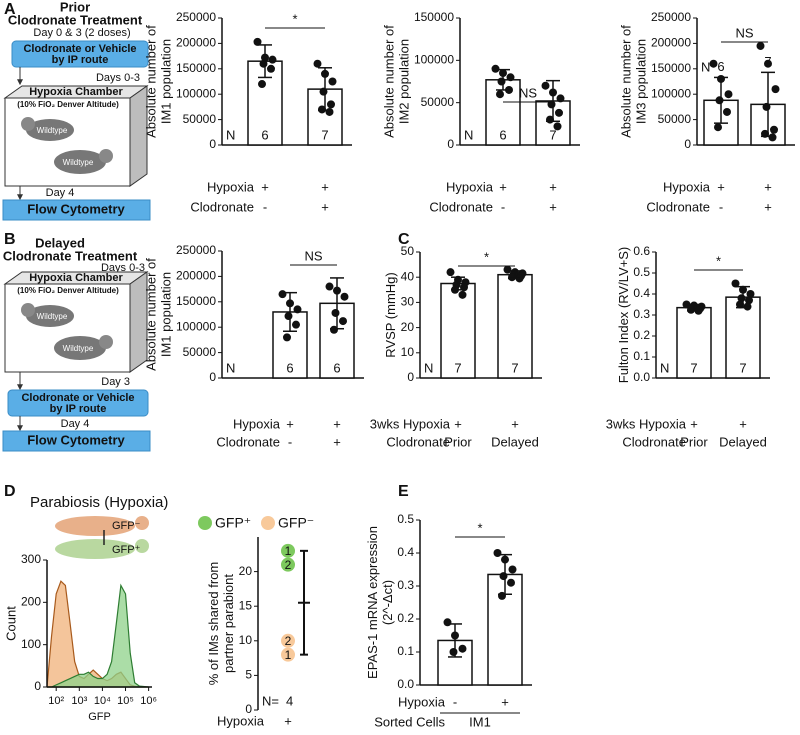 Image resolution: width=800 pixels, height=735 pixels. What do you see at coordinates (79, 49) in the screenshot?
I see `injection-label: Clodronate or Vehicle` at bounding box center [79, 49].